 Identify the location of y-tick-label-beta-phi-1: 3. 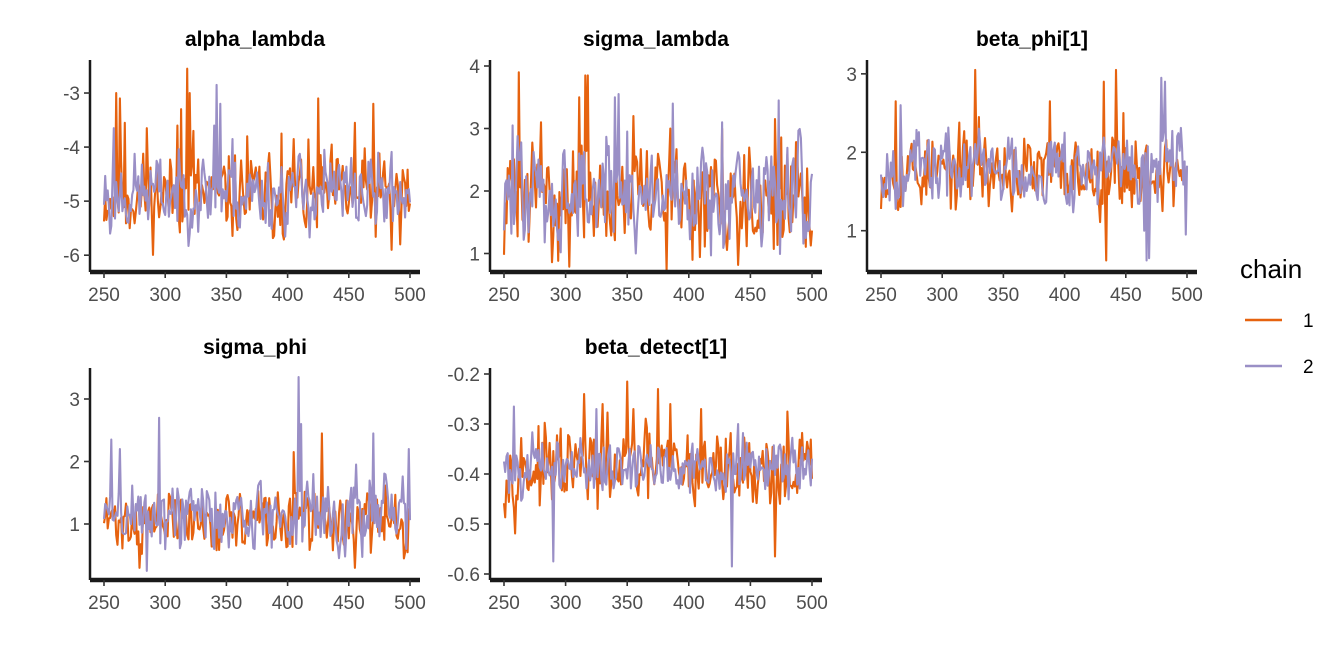
(851, 75).